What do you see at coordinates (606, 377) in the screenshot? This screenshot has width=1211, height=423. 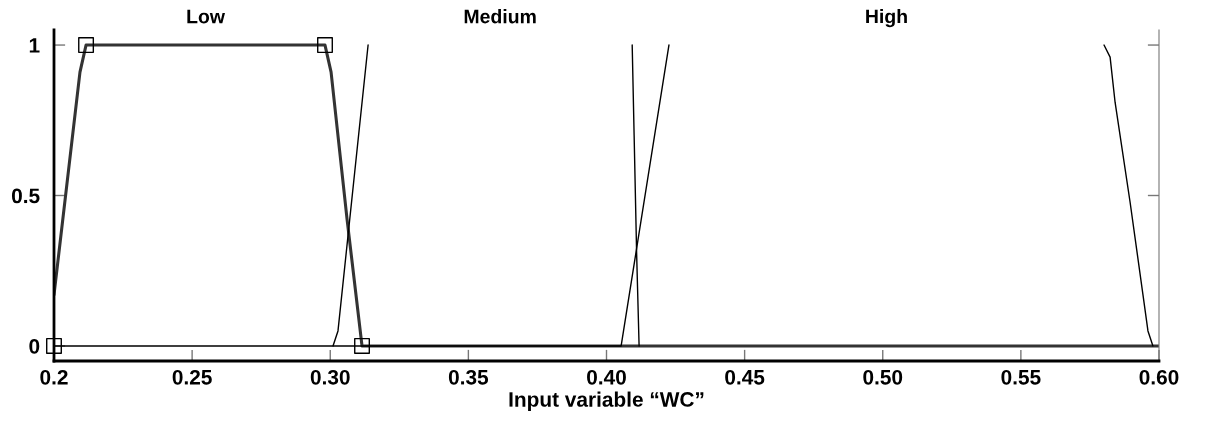 I see `x-tick-label: 0.40` at bounding box center [606, 377].